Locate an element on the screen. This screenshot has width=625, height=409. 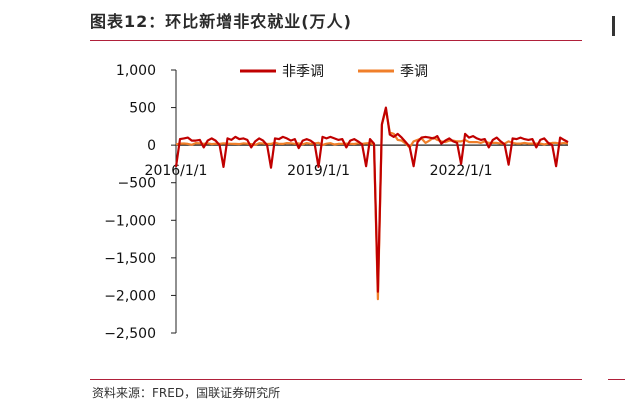
source-note: 资料来源：FRED，国联证券研究所 is located at coordinates (186, 393).